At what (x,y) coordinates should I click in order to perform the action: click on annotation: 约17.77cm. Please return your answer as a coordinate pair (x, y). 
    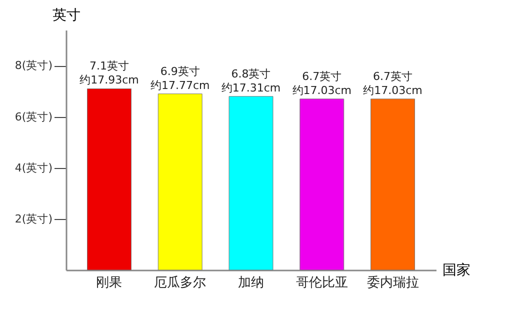
    Looking at the image, I should click on (180, 85).